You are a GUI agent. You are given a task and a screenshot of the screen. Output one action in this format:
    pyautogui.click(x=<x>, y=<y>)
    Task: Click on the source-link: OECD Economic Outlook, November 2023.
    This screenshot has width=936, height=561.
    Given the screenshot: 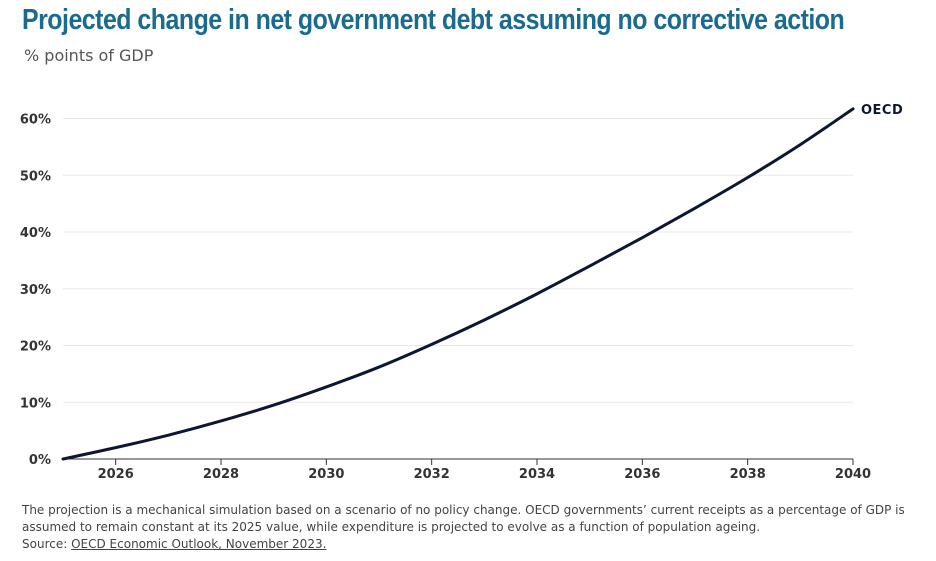 What is the action you would take?
    pyautogui.click(x=199, y=544)
    